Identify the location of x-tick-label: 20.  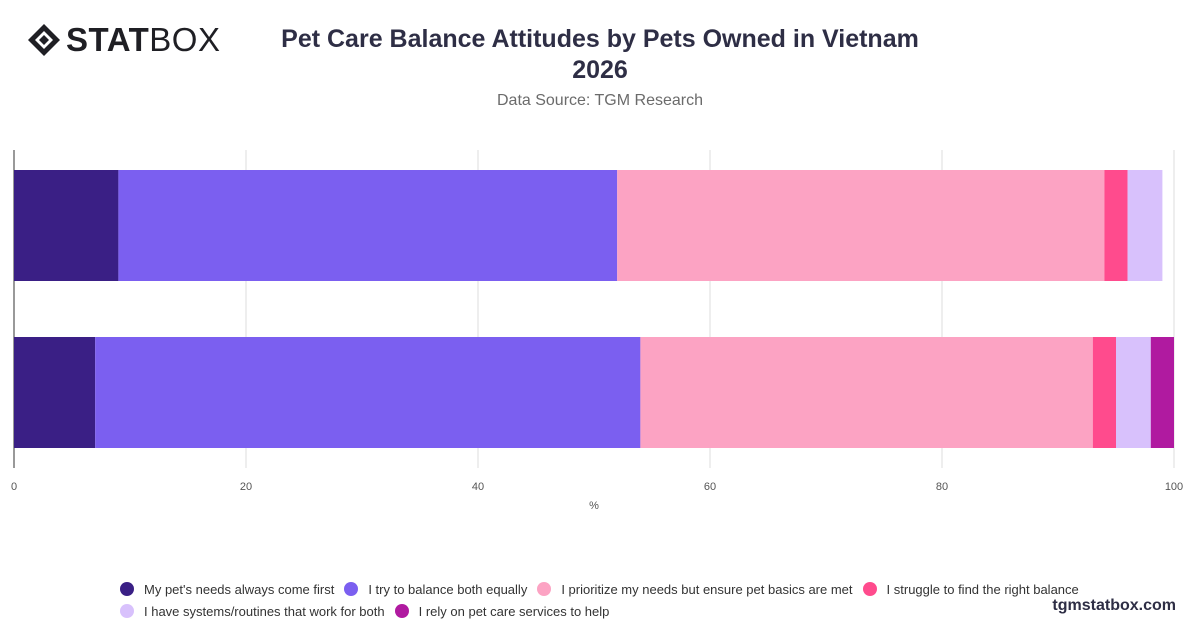
(246, 487).